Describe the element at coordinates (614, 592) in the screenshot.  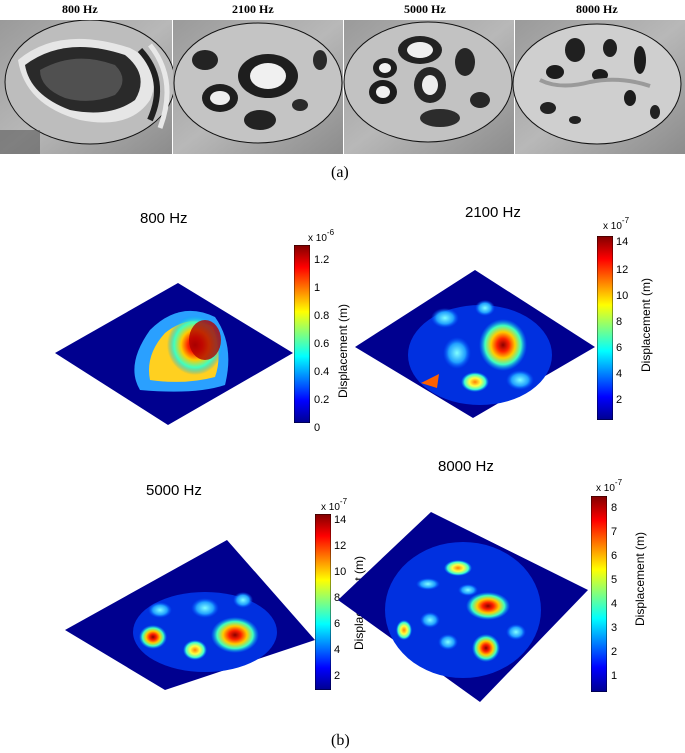
I see `plot-8000hz-ticks: 8 7 6 5 4 3 2 1` at that location.